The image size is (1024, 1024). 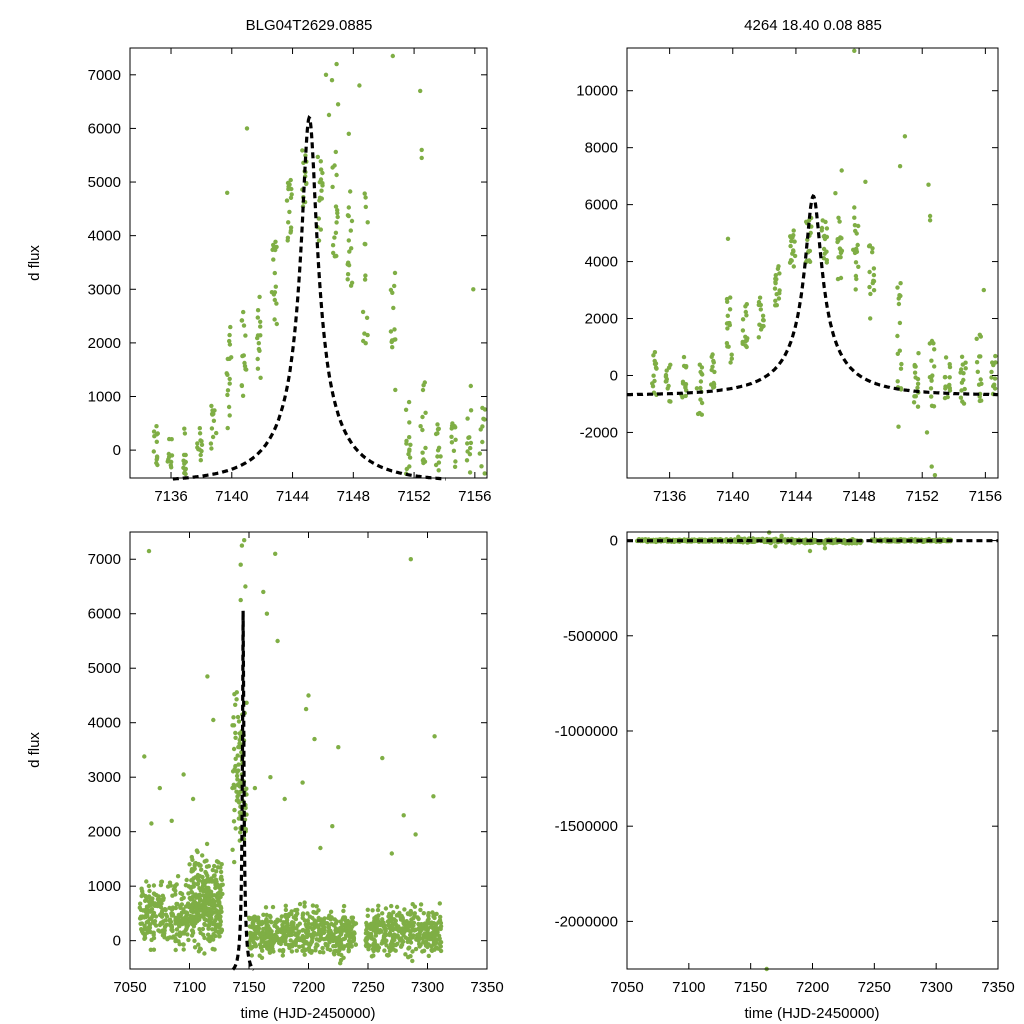 I want to click on y-tick-label: 10000, so click(x=597, y=91).